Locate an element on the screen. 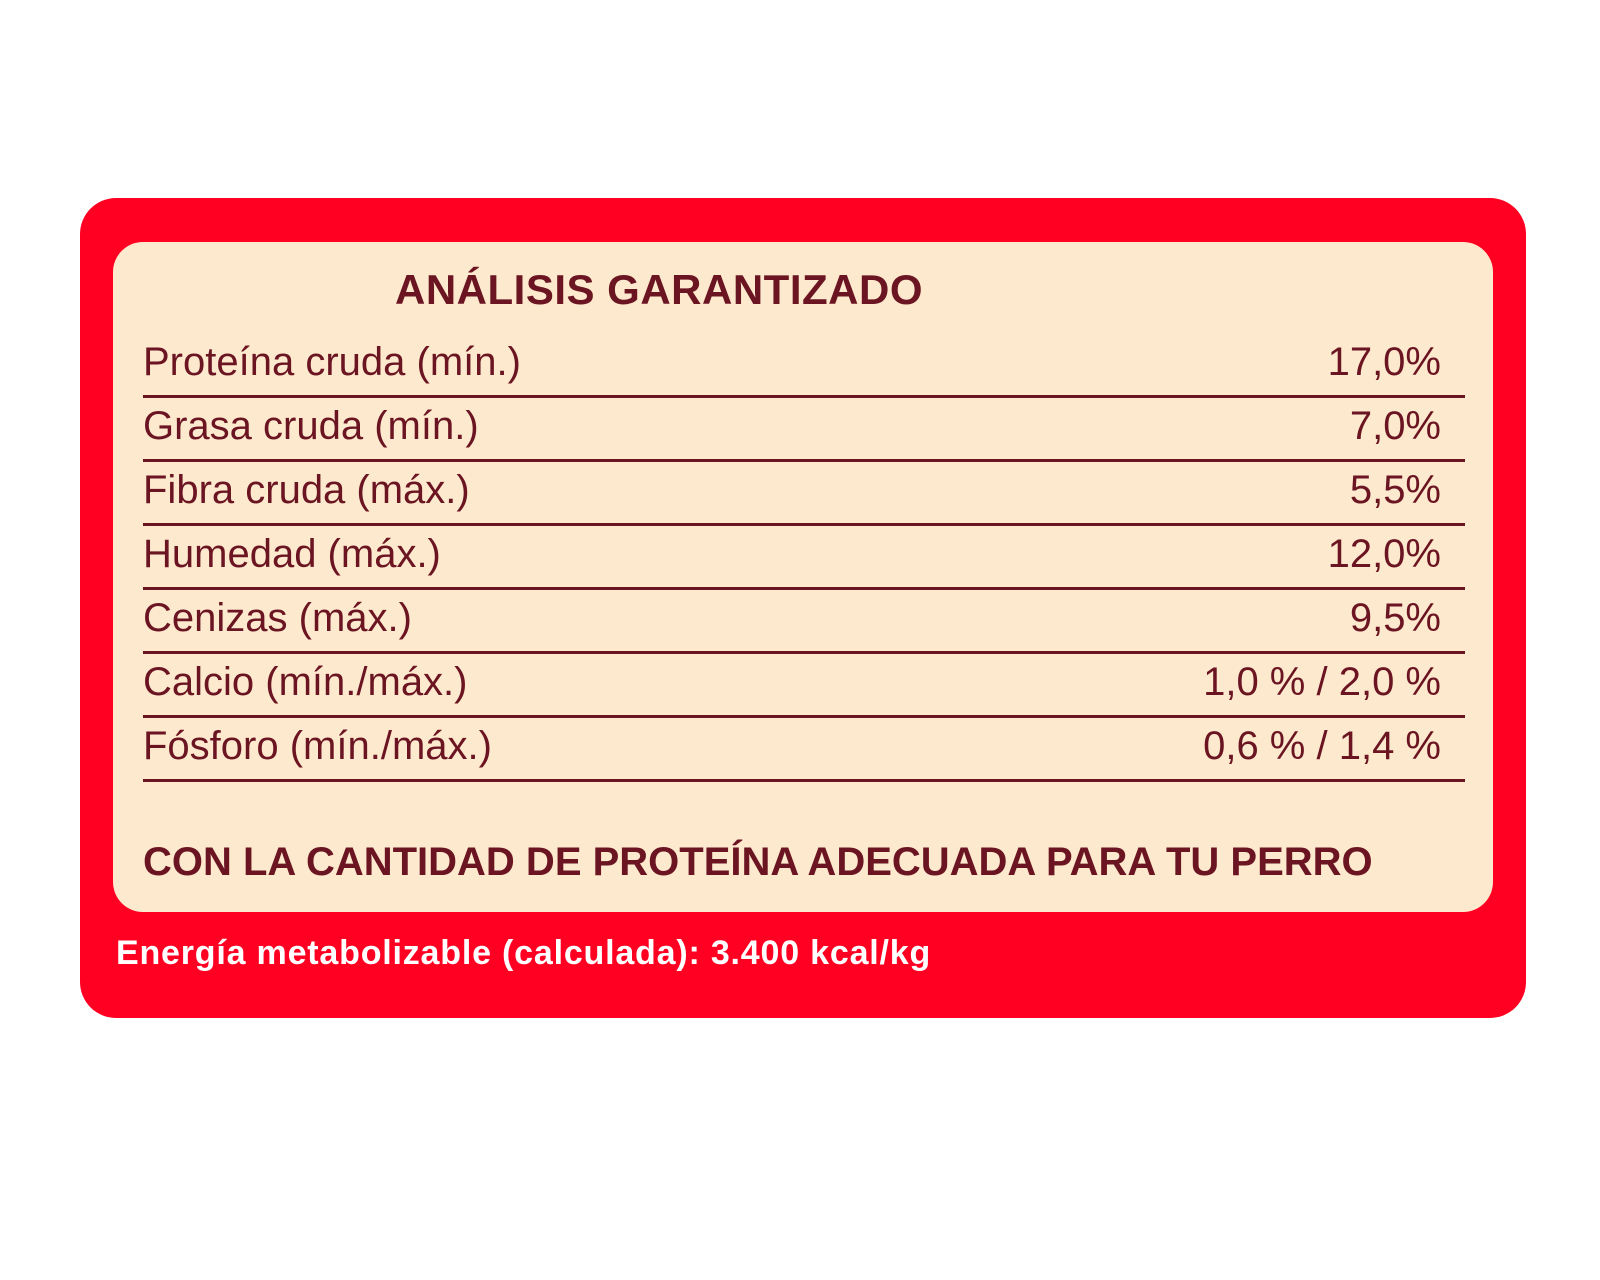  nutrient-value: 1,0 % / 2,0 % is located at coordinates (1322, 682).